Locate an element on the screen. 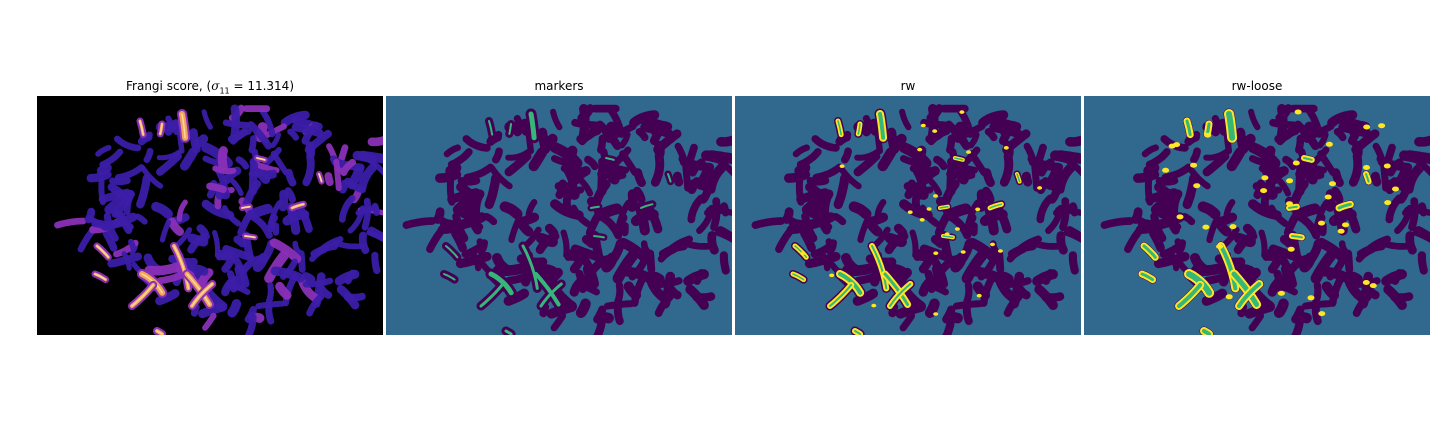 The image size is (1440, 432). markers-canvas is located at coordinates (559, 215).